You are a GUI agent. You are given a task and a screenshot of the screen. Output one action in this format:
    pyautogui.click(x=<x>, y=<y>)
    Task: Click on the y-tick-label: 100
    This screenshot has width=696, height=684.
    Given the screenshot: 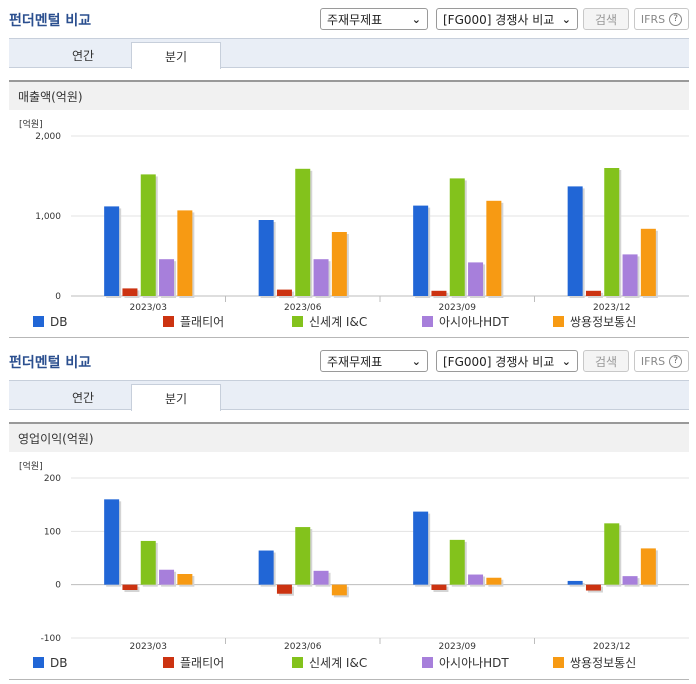 What is the action you would take?
    pyautogui.click(x=52, y=532)
    